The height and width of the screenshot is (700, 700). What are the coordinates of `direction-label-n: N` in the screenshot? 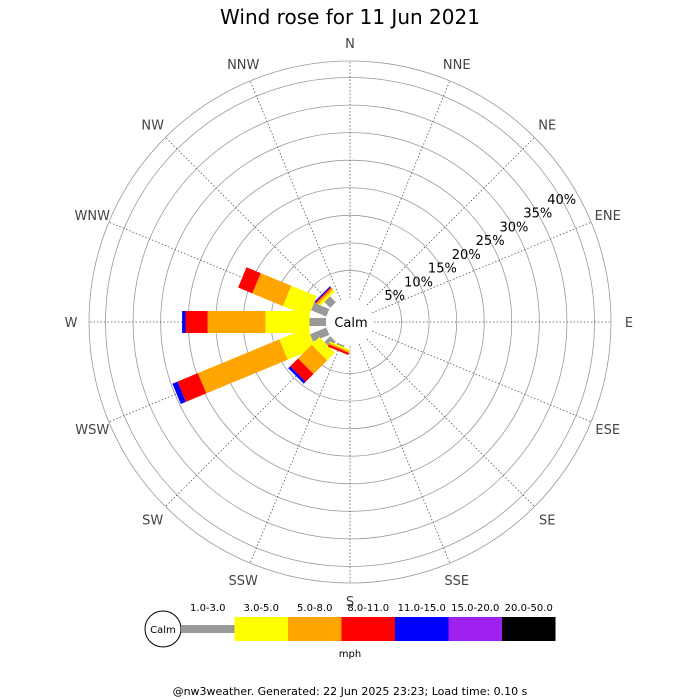 It's located at (350, 44).